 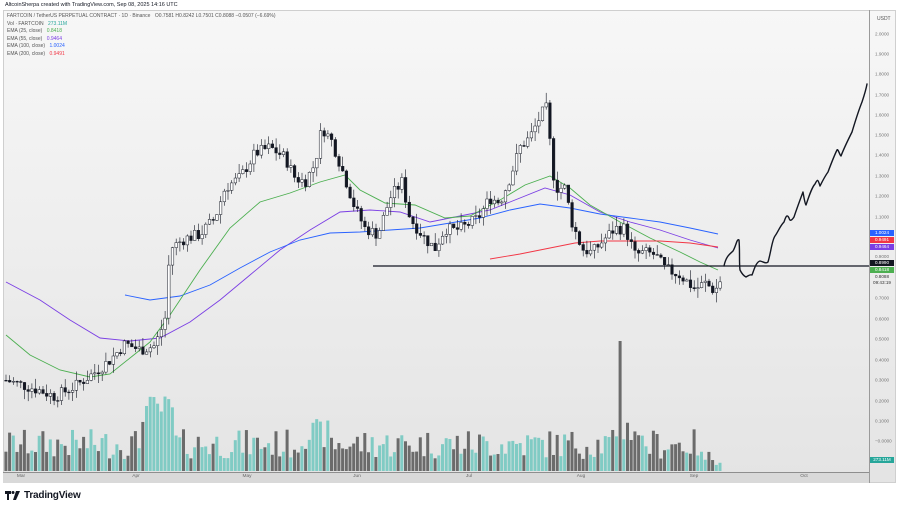 I want to click on price-tag: 0.8418, so click(x=882, y=270).